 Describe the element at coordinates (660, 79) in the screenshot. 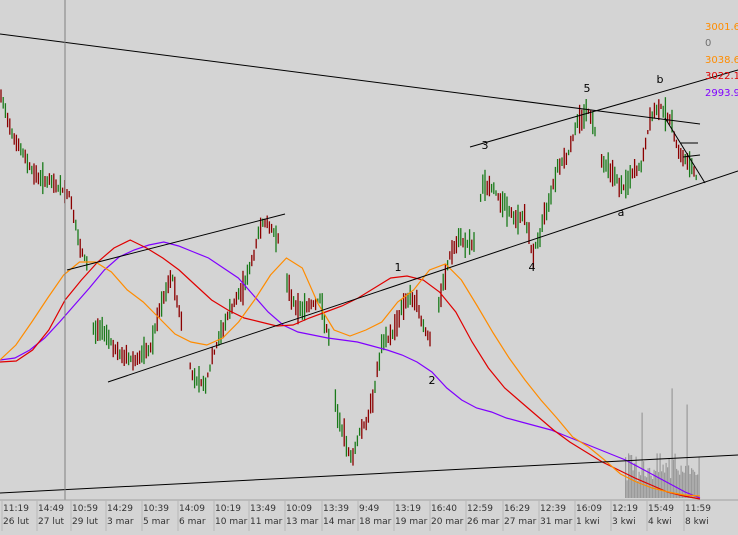

I see `wave-label-b: b` at that location.